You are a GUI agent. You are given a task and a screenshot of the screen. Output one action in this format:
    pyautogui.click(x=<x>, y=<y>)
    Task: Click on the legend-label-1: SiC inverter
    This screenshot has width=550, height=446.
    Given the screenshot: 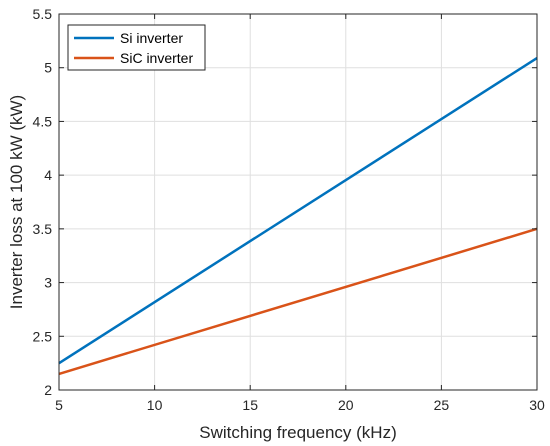 What is the action you would take?
    pyautogui.click(x=156, y=58)
    